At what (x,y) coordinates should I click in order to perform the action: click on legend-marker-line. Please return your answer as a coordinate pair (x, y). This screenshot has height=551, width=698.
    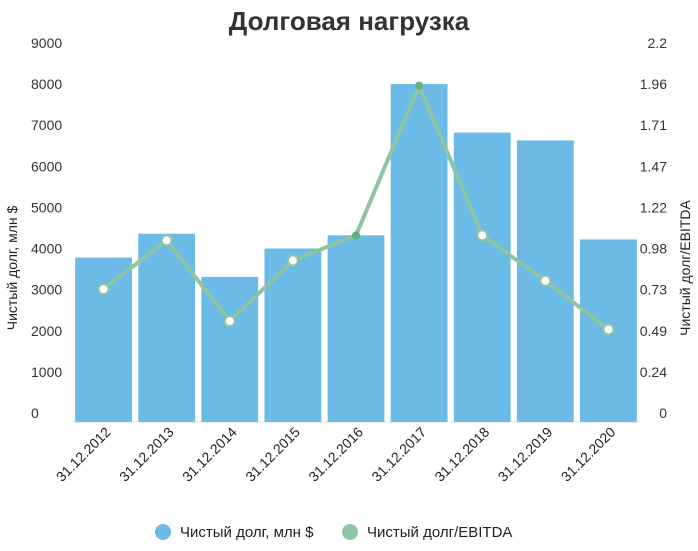
    Looking at the image, I should click on (350, 532).